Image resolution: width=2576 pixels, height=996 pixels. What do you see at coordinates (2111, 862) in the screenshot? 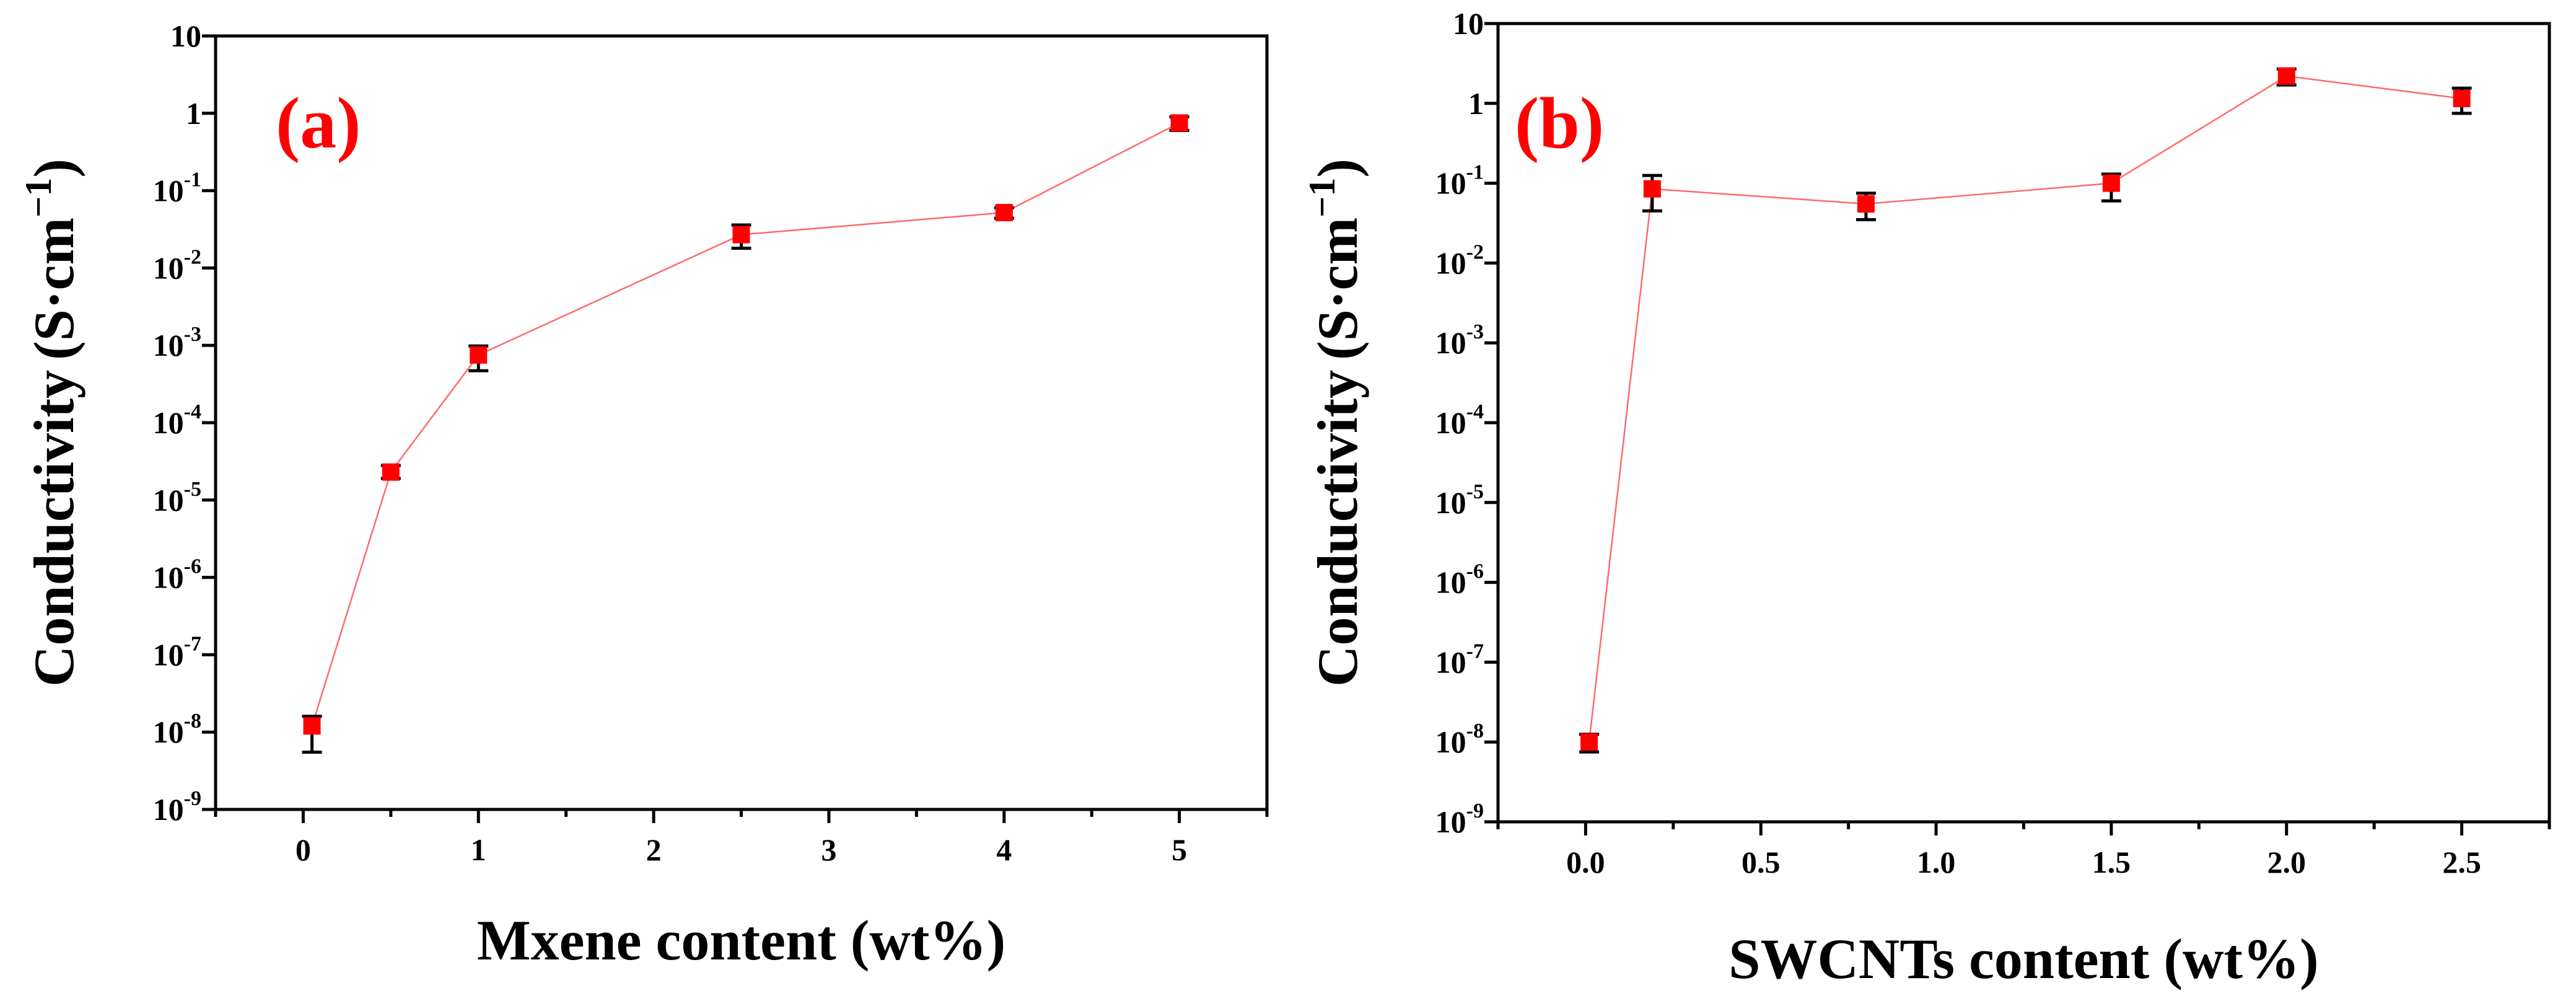
I see `x-tick-label: 1.5` at bounding box center [2111, 862].